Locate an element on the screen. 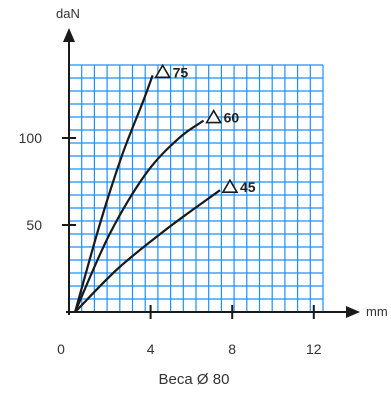  chart-caption: Beca Ø 80 is located at coordinates (194, 379).